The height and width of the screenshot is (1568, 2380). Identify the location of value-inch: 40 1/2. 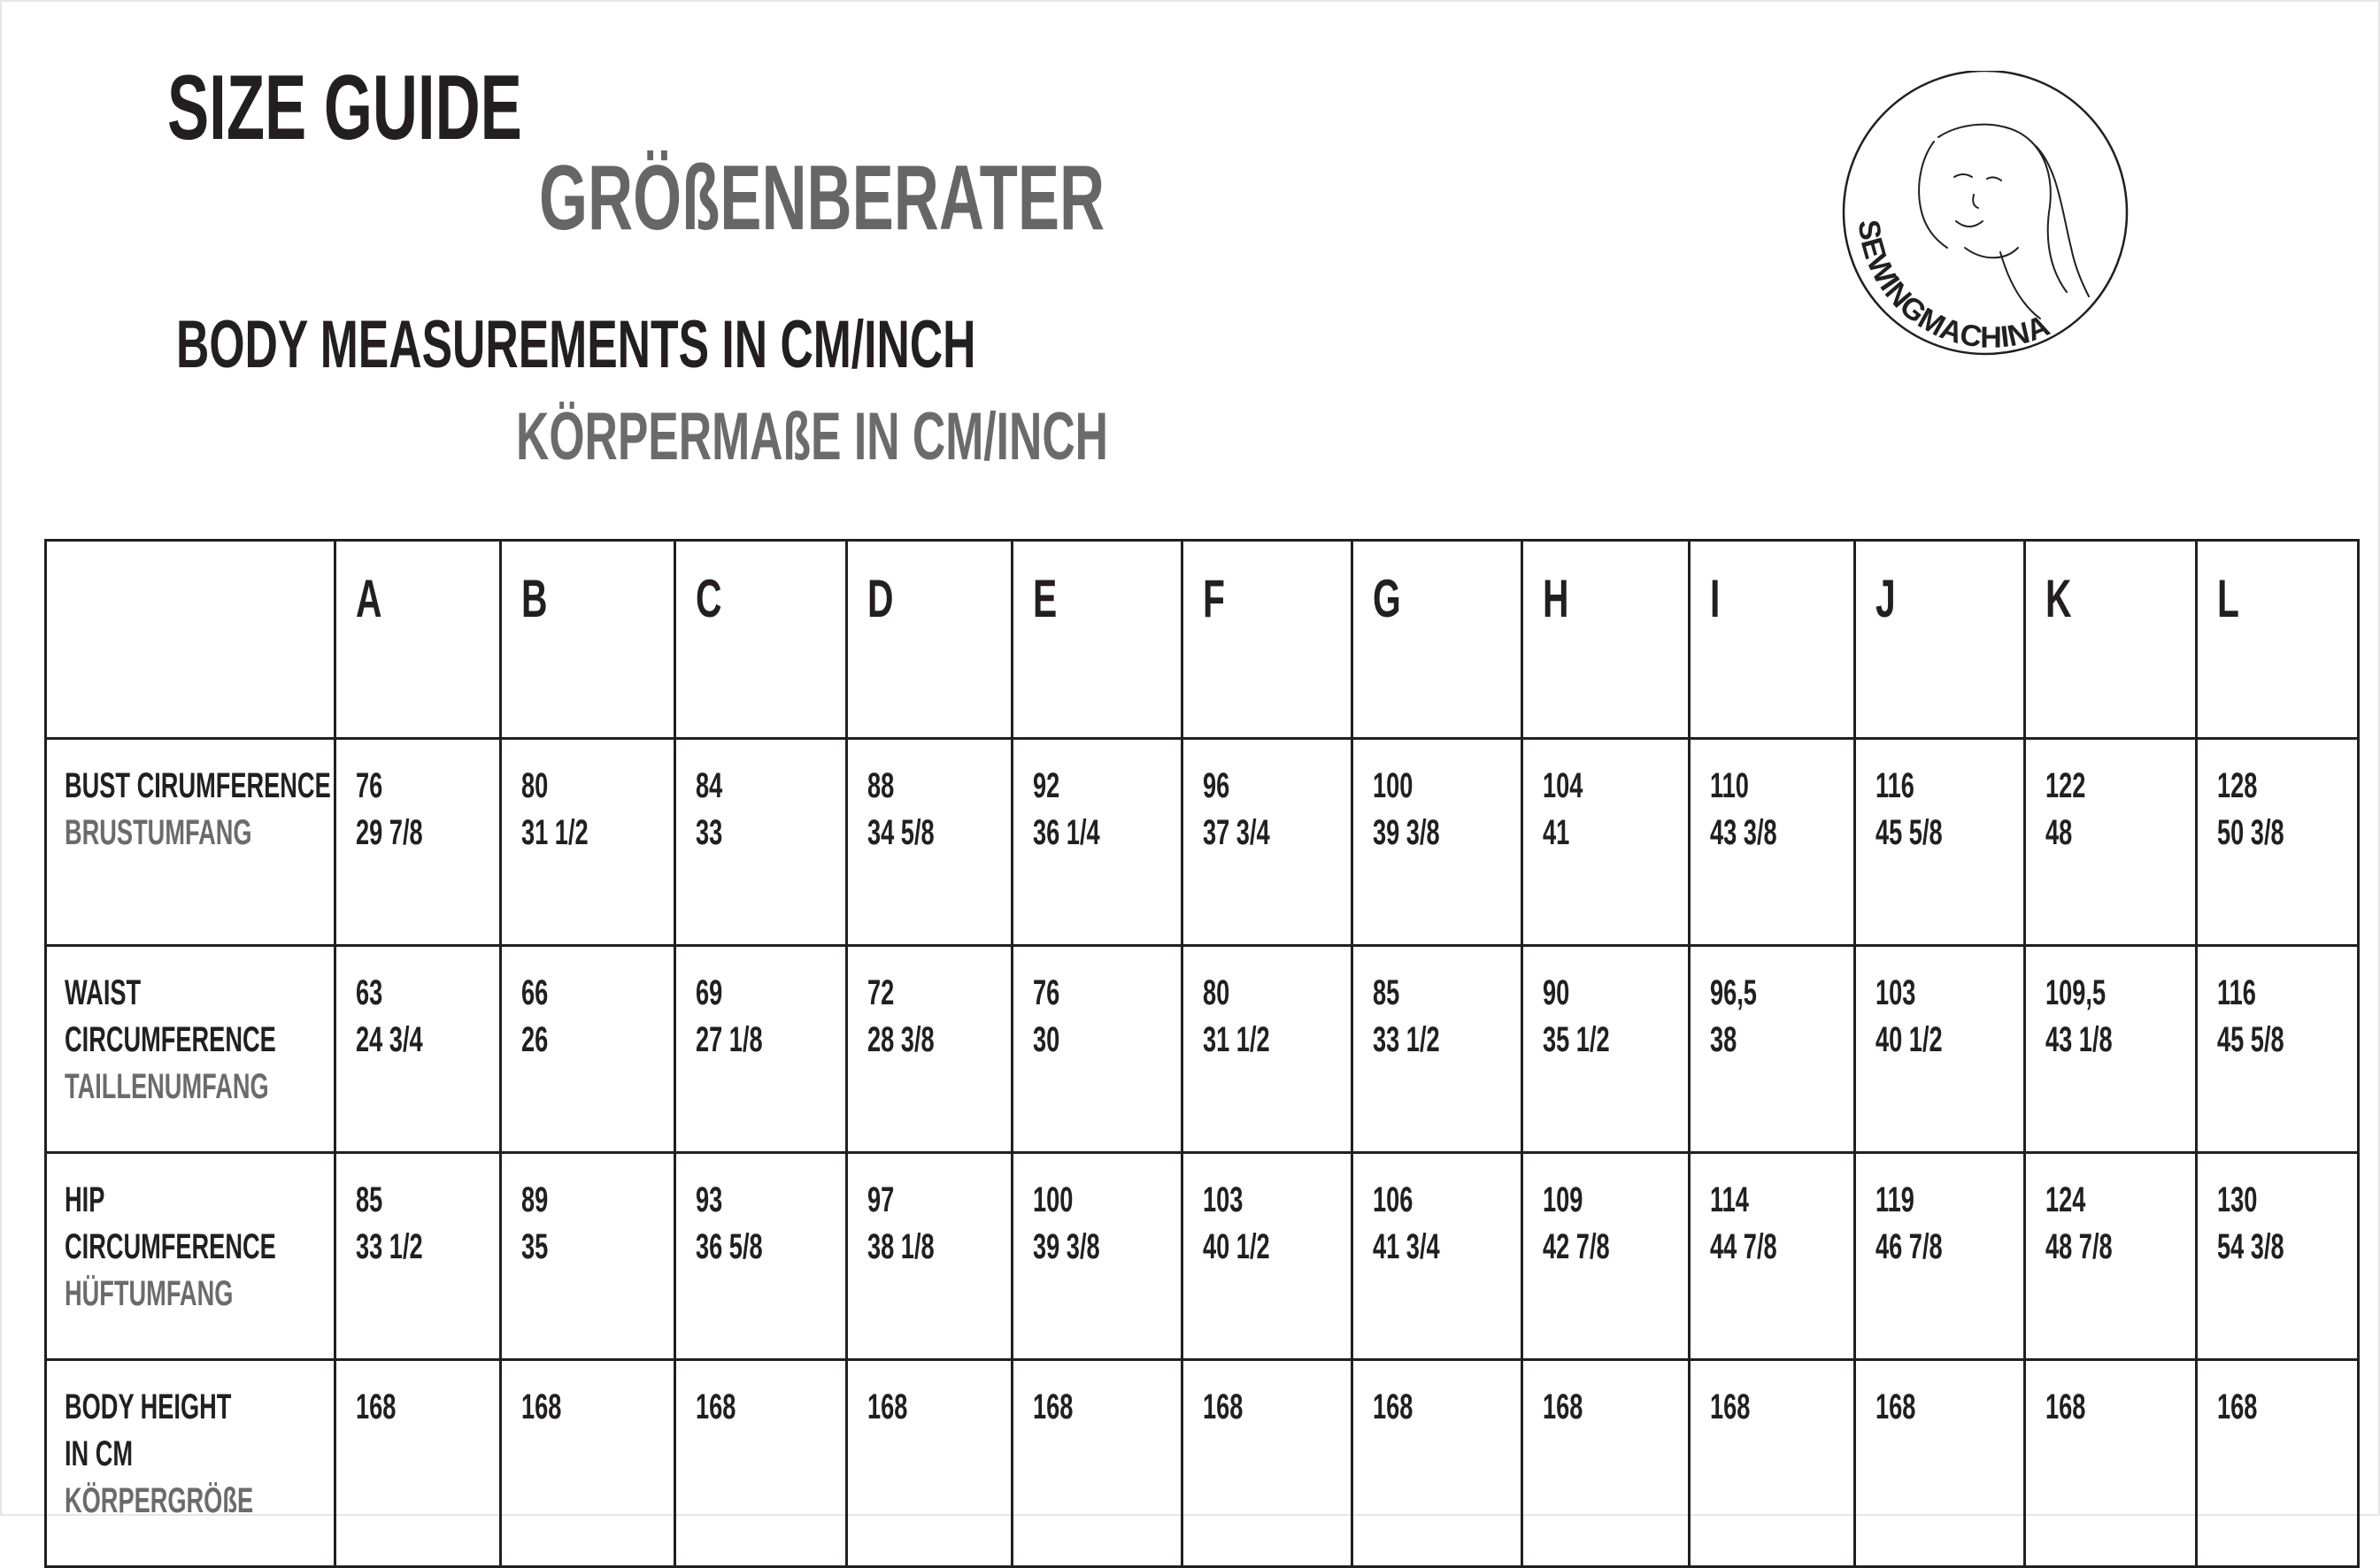
(1910, 1039).